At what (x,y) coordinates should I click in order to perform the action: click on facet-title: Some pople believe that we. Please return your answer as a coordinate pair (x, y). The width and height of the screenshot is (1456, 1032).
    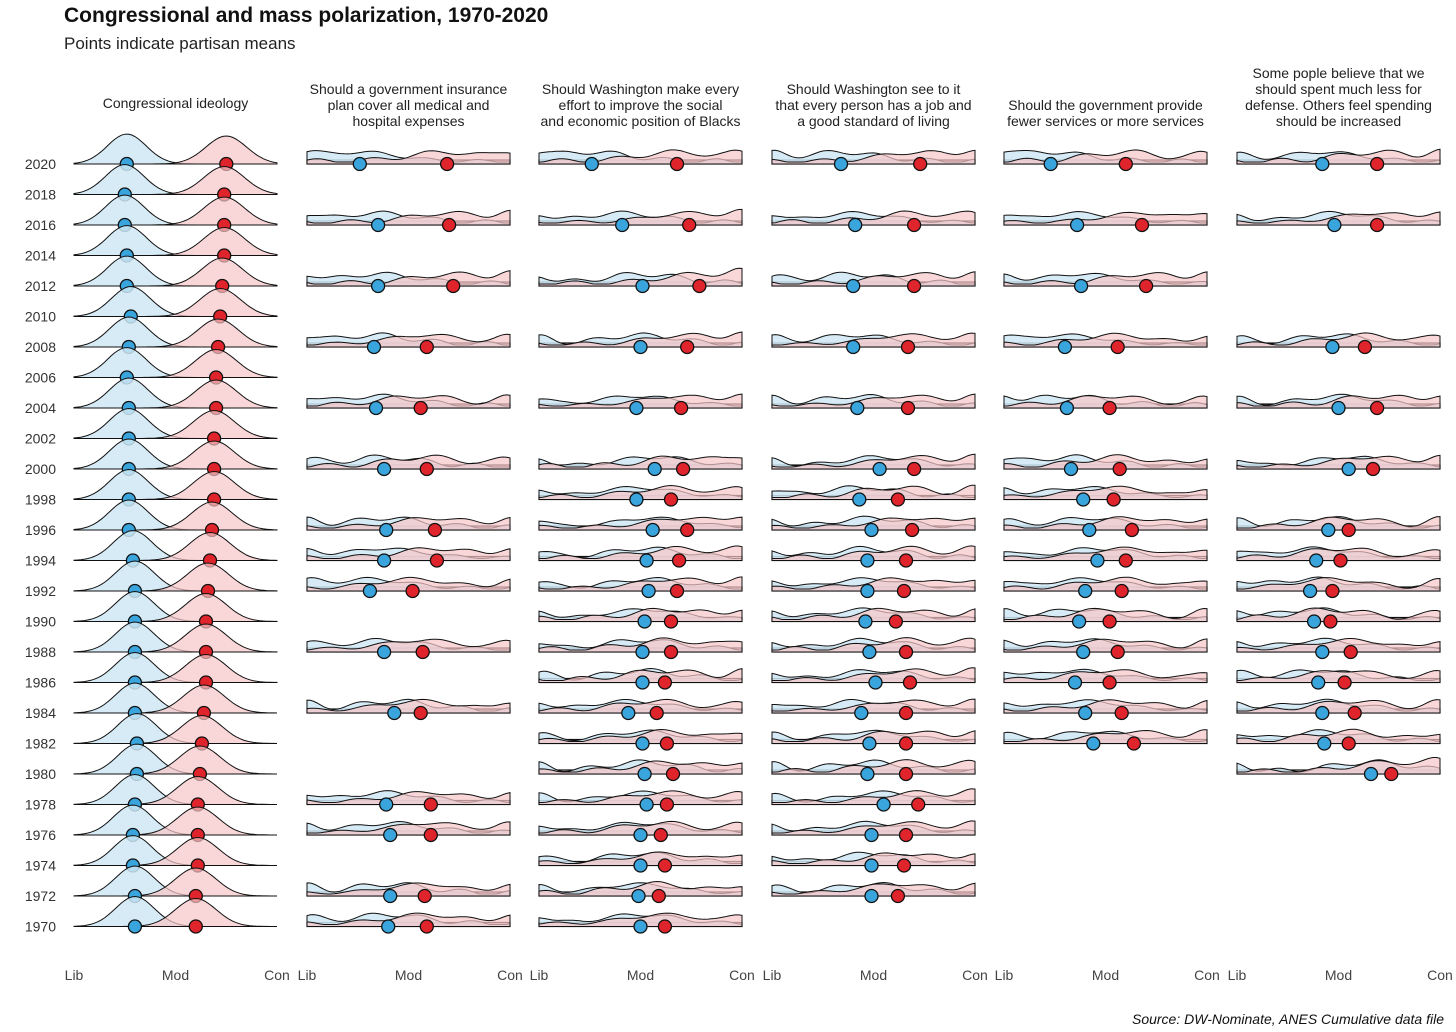
    Looking at the image, I should click on (1339, 73).